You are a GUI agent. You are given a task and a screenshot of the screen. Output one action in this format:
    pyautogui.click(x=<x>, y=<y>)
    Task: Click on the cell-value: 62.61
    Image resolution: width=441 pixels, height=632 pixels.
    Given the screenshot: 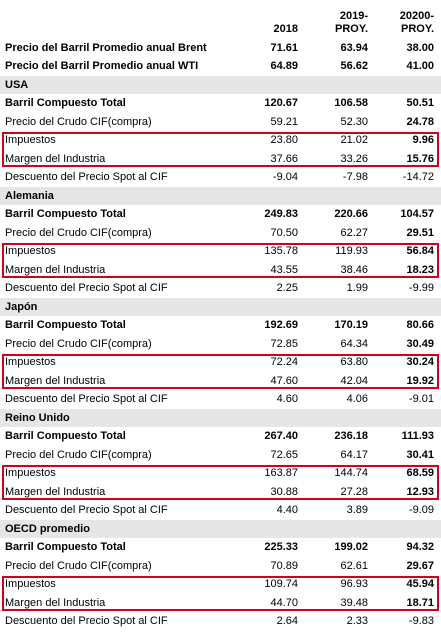 What is the action you would take?
    pyautogui.click(x=354, y=565)
    